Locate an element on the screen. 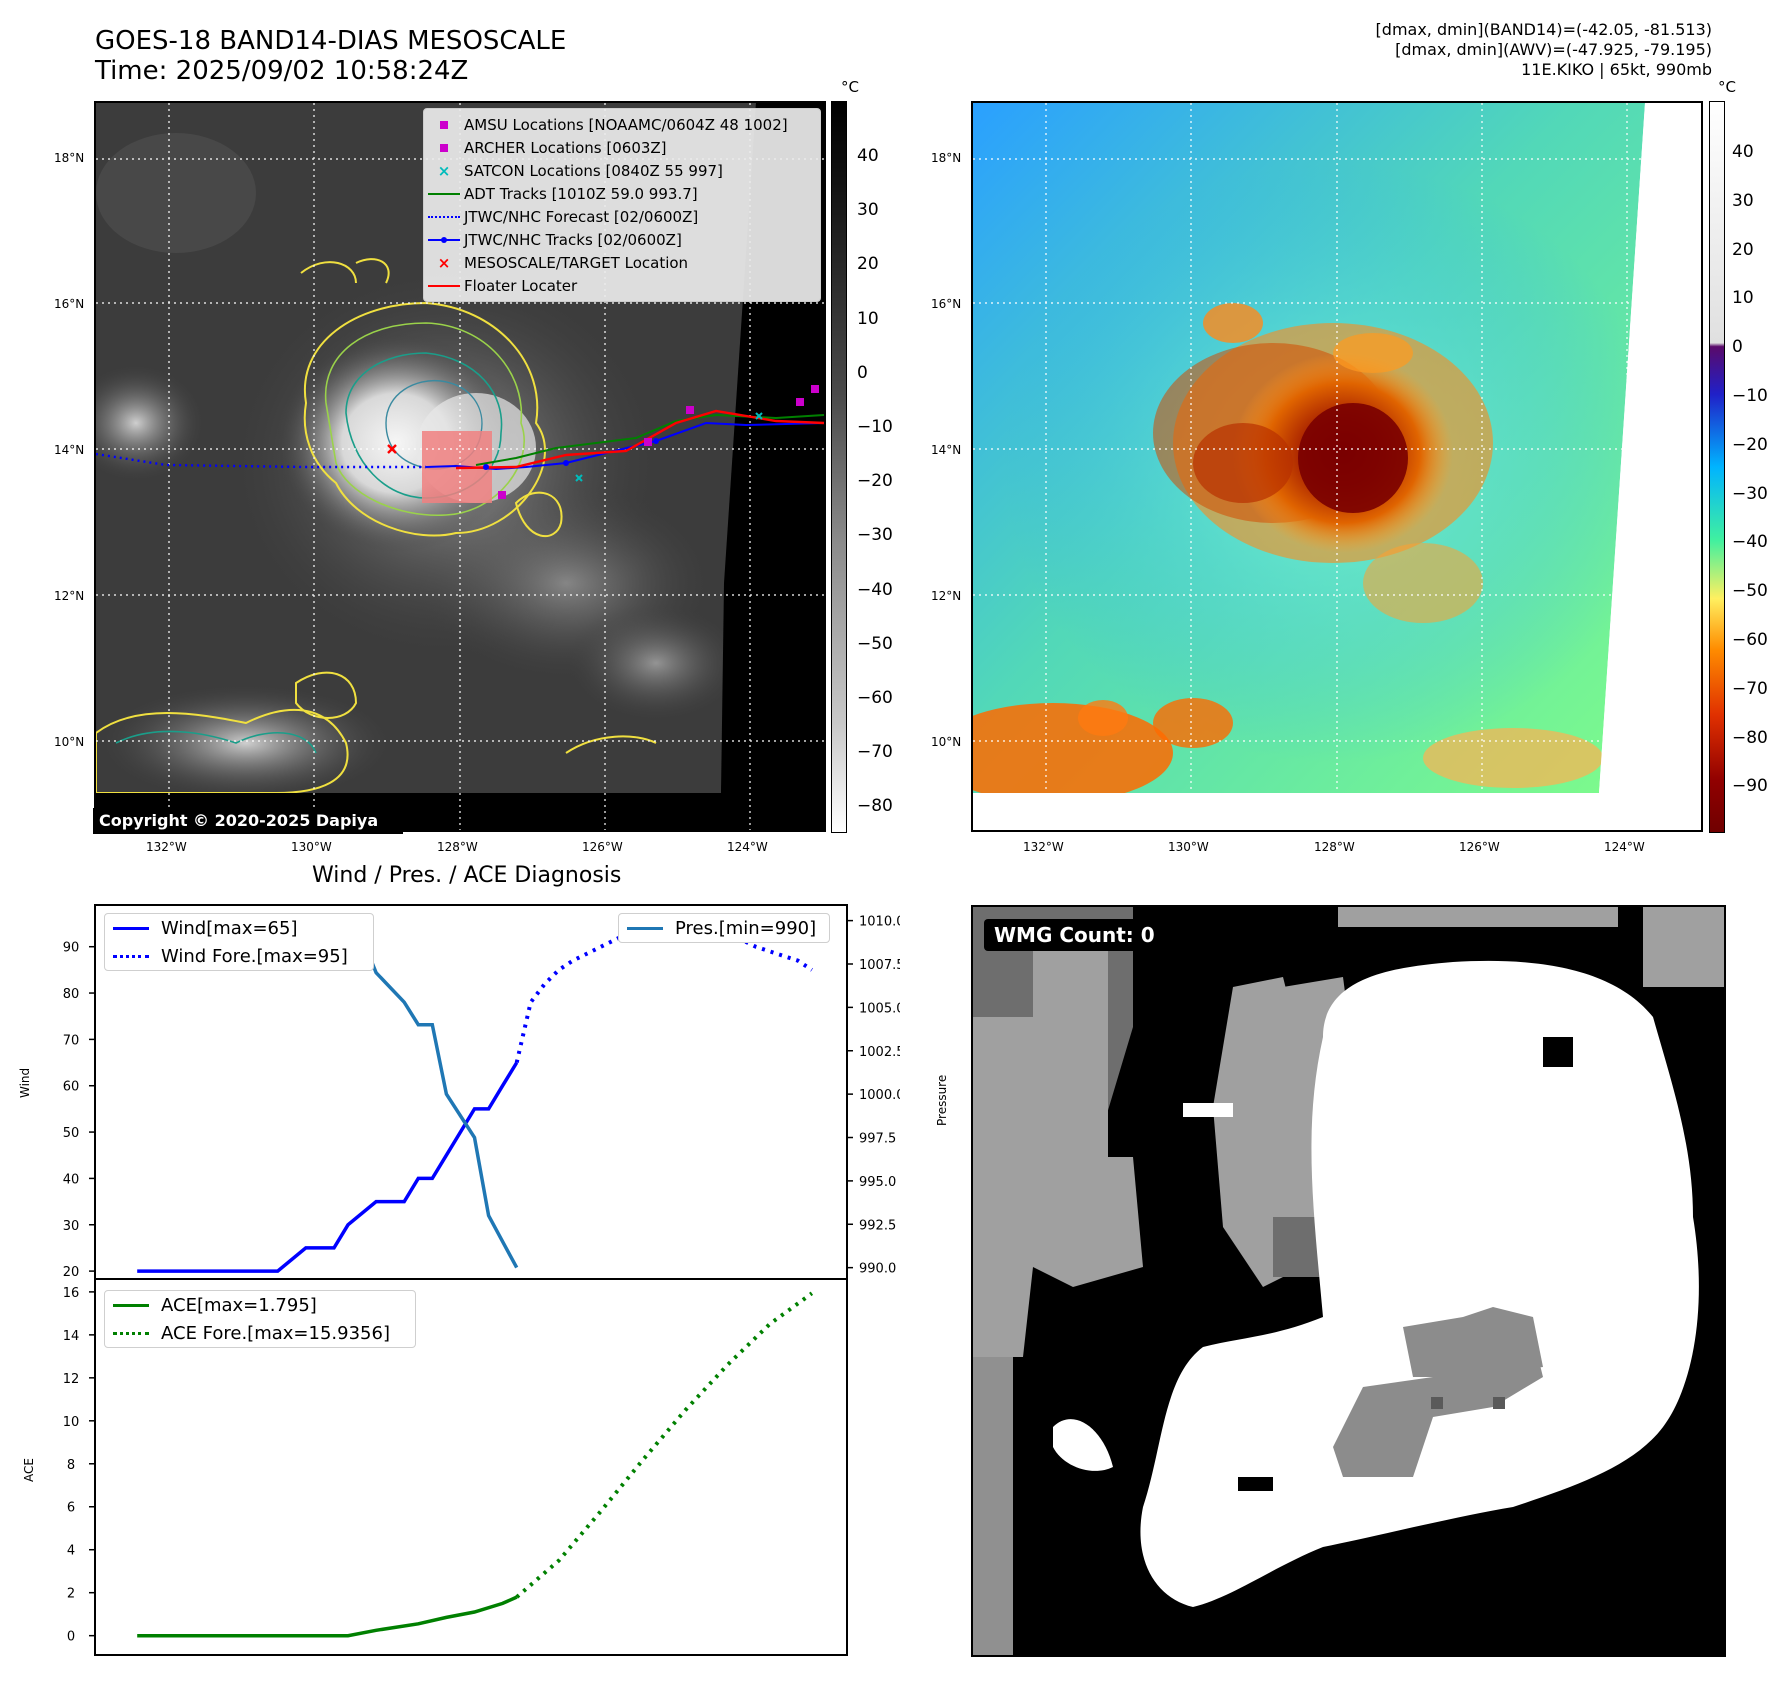 The image size is (1788, 1690). lat-label-18n-left: 18°N is located at coordinates (69, 158).